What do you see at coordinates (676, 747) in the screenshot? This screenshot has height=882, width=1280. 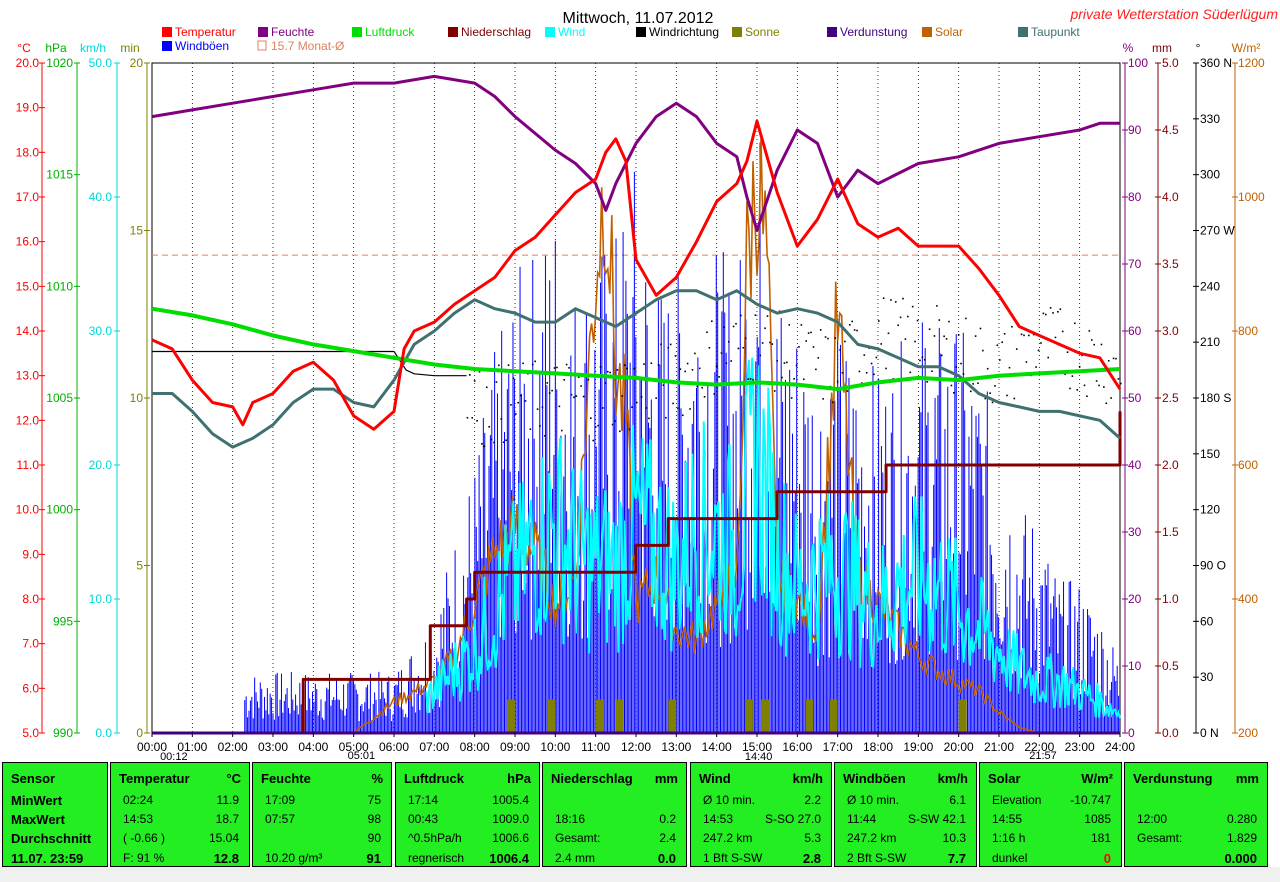 I see `x-tick-label: 13:00` at bounding box center [676, 747].